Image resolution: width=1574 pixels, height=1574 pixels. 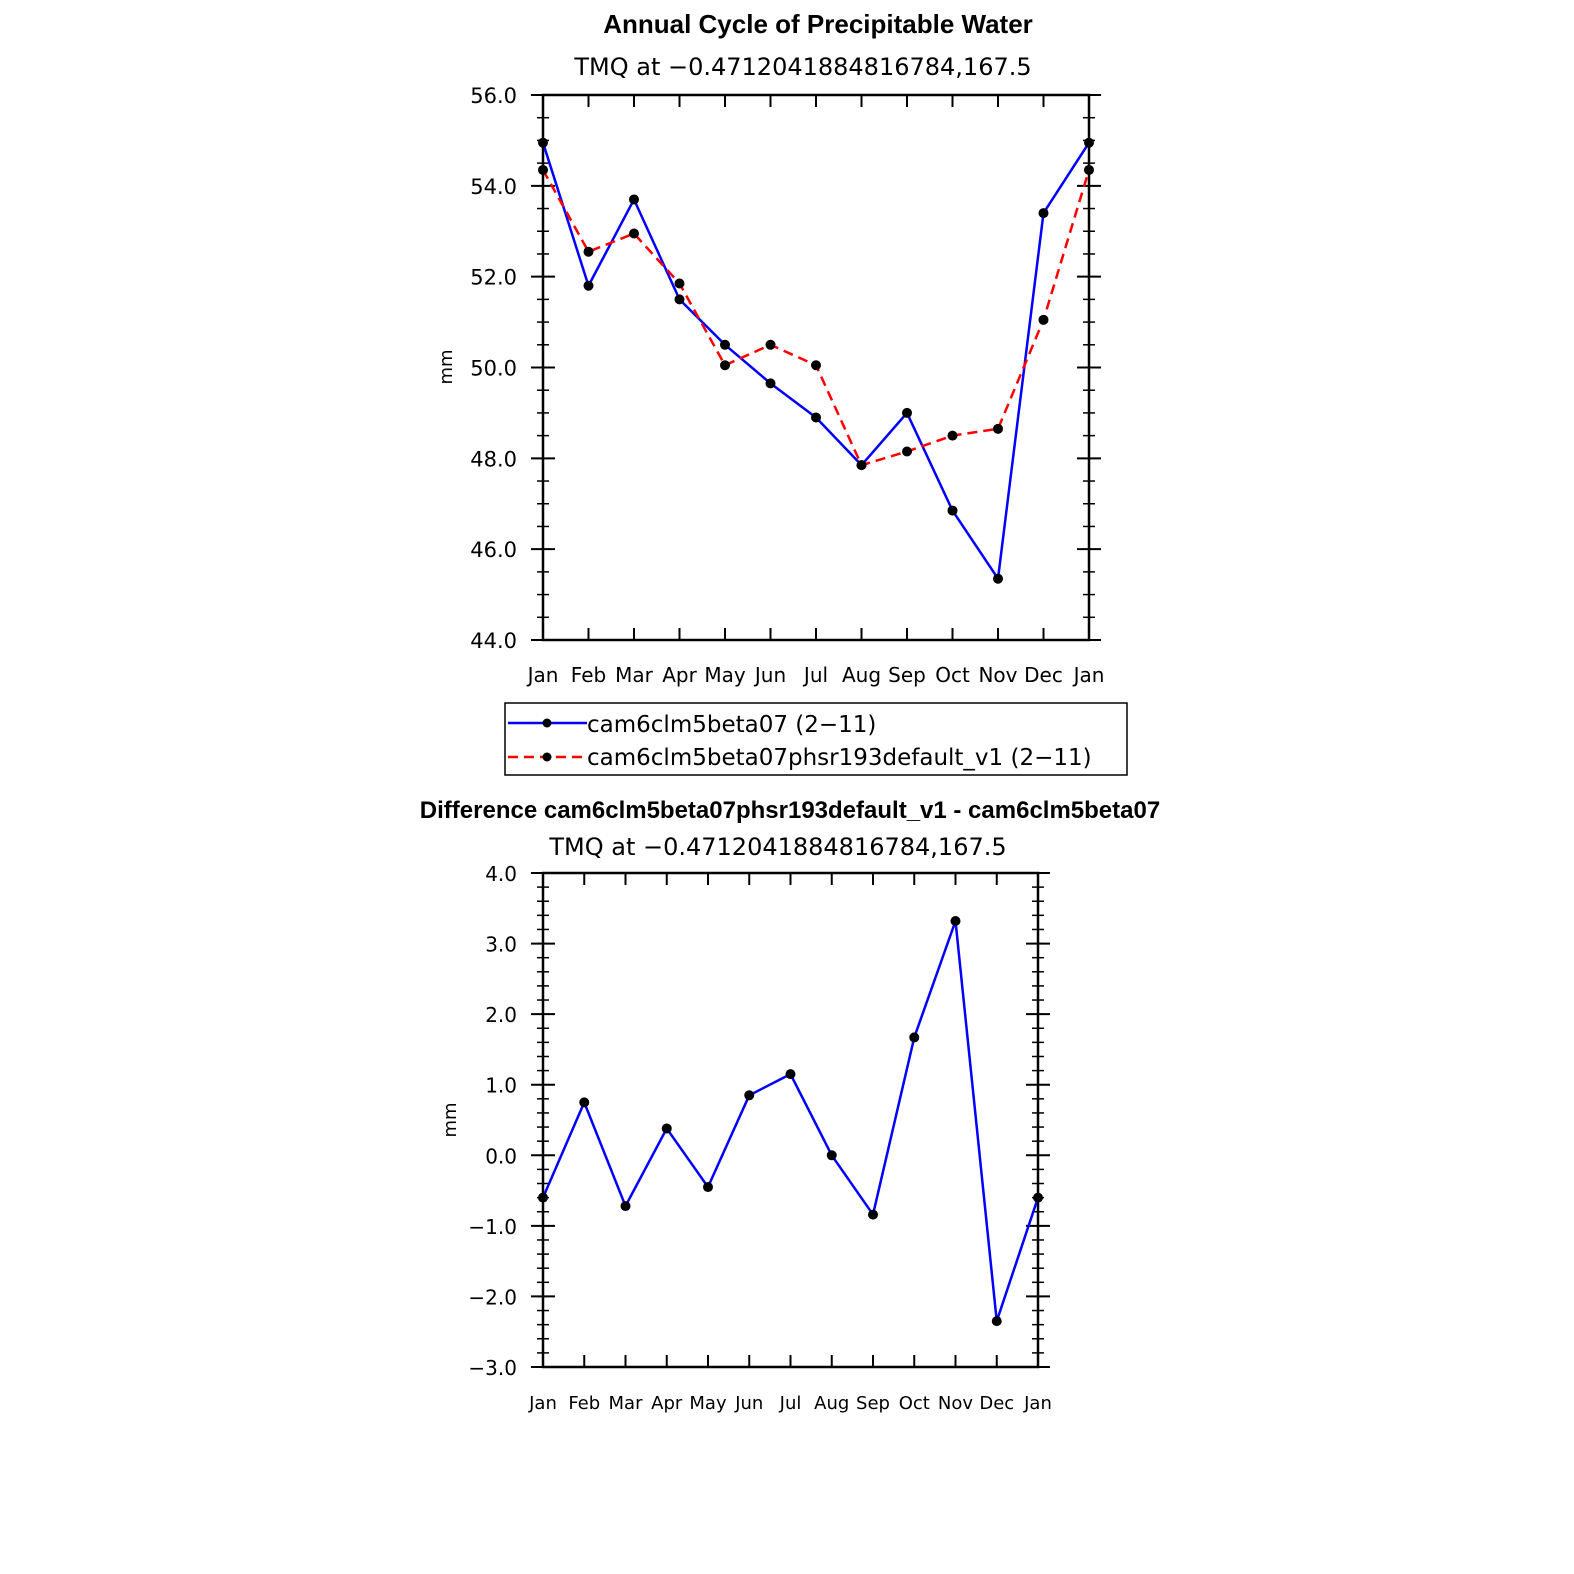 I want to click on chart2-ytick-label: 1.0, so click(x=501, y=1086).